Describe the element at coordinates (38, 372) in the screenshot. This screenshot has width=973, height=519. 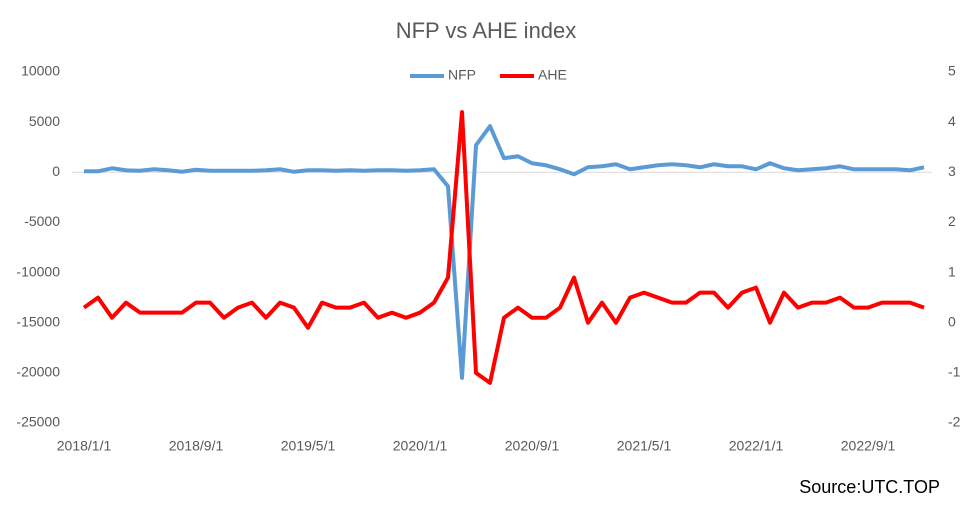
I see `y-tick-label: -20000` at that location.